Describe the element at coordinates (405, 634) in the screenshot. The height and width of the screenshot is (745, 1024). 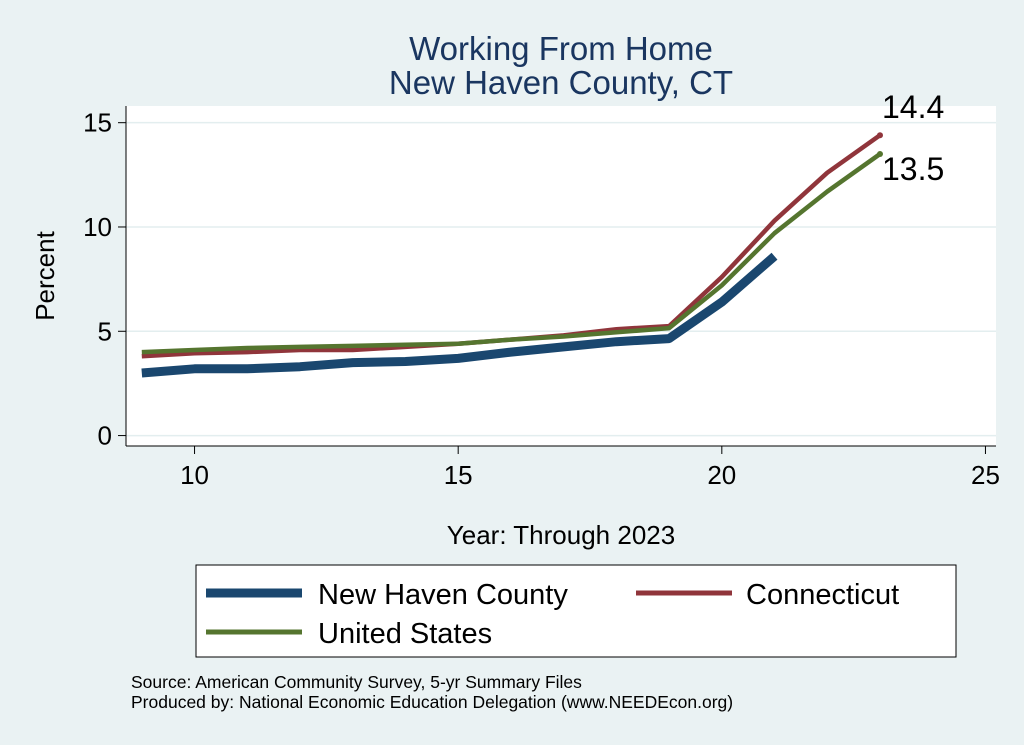
I see `legend-label-united-states: United States` at that location.